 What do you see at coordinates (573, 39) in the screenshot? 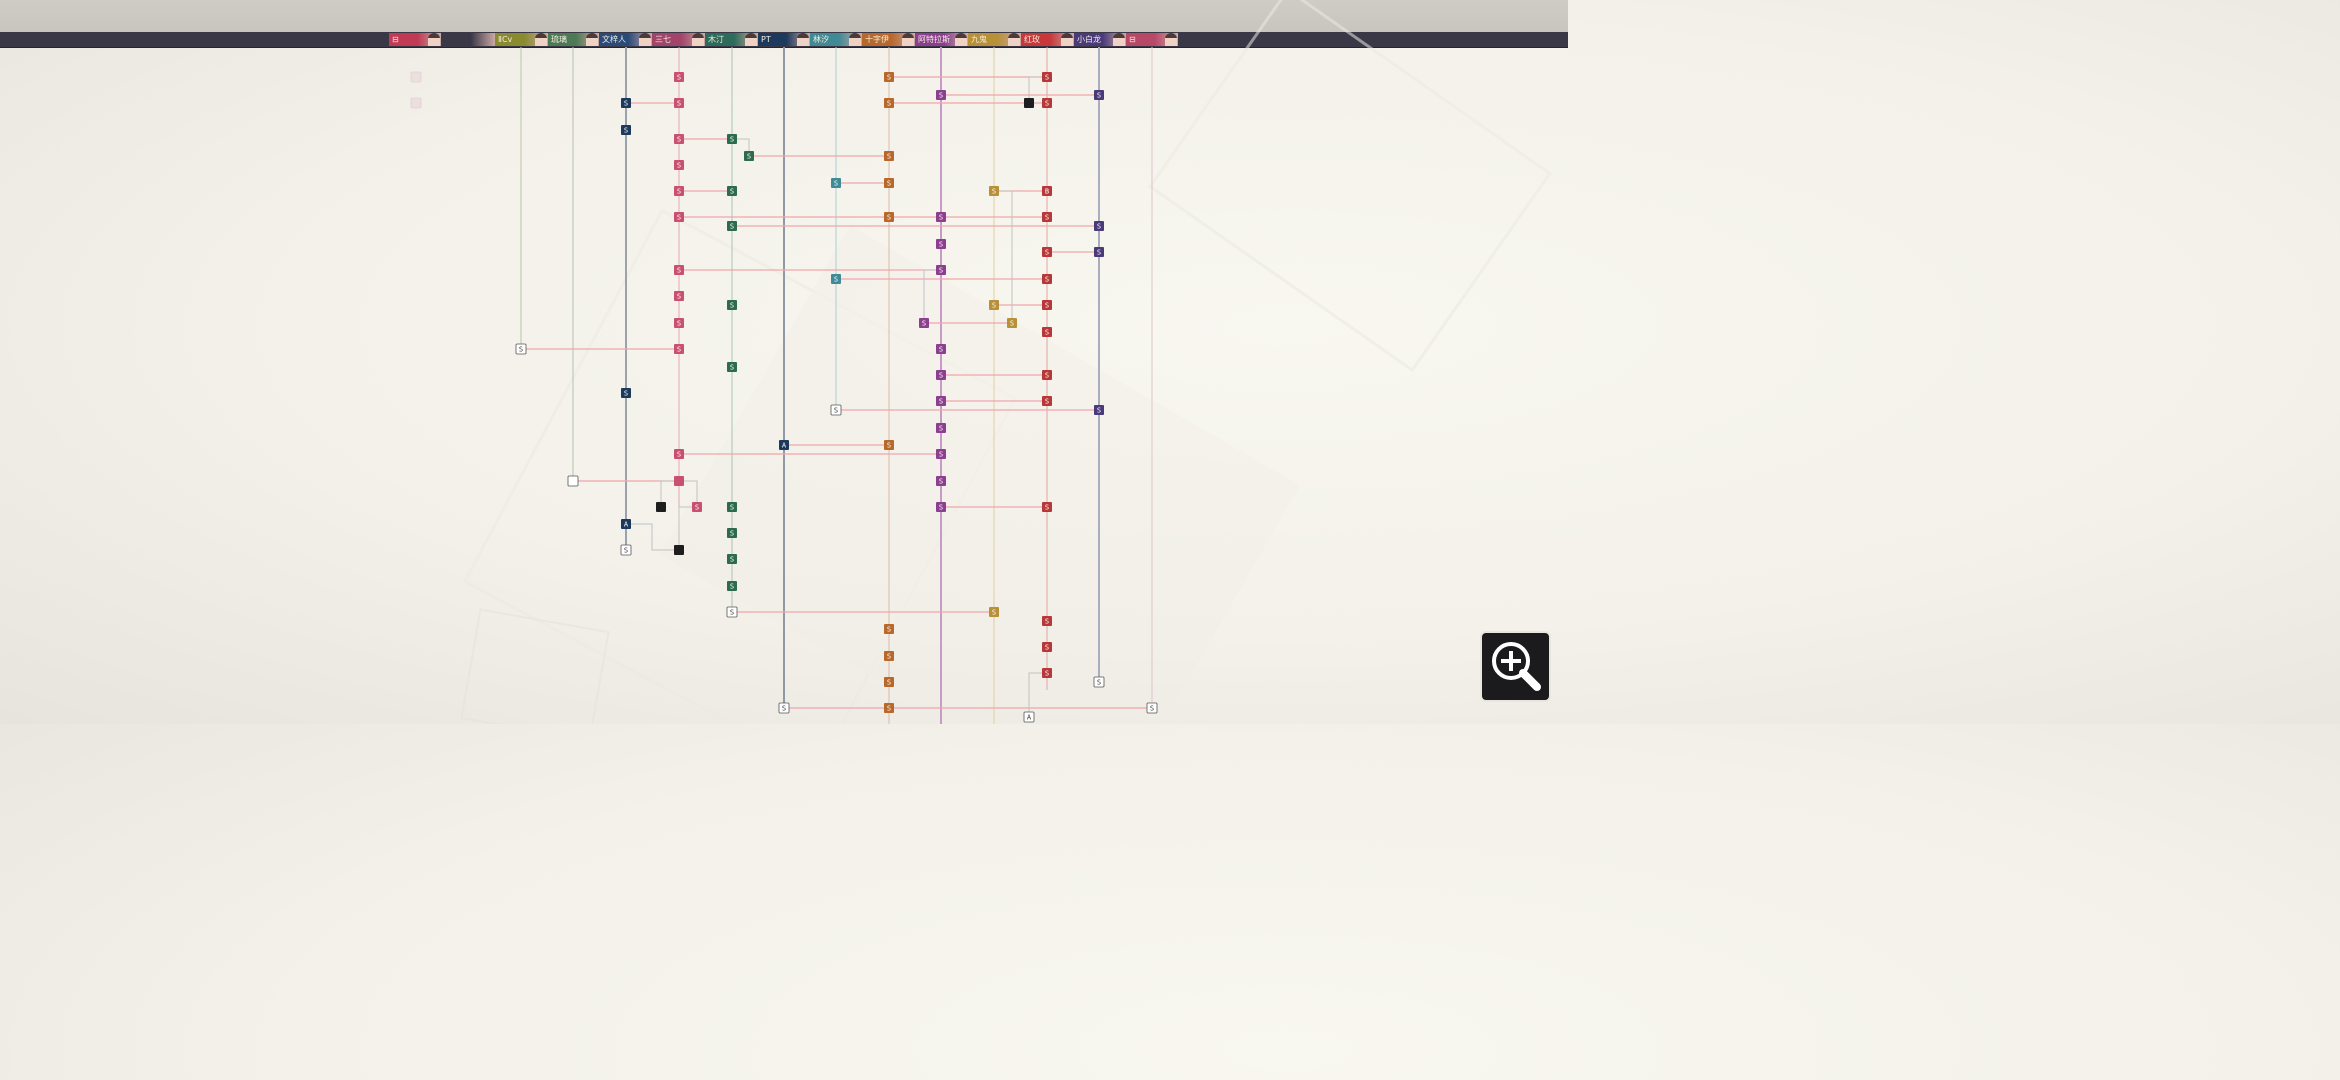
I see `character-tab: 琉璃` at bounding box center [573, 39].